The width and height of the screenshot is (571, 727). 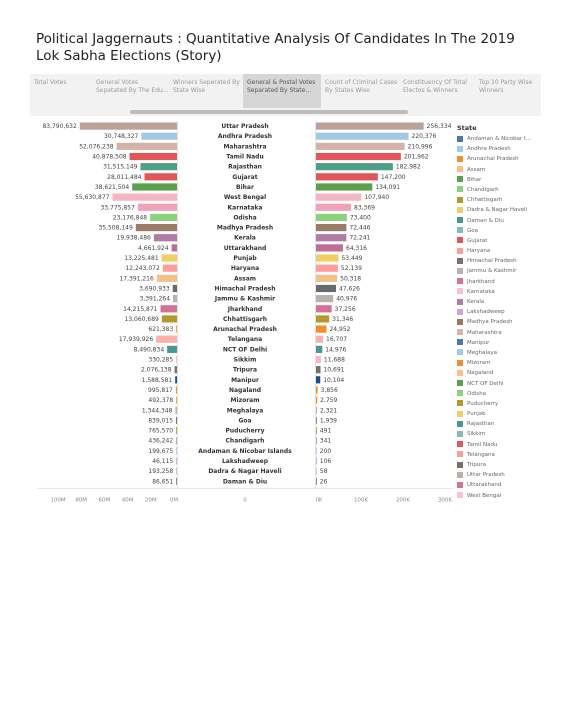 What do you see at coordinates (316, 441) in the screenshot?
I see `postal-votes-bar-chandigarh` at bounding box center [316, 441].